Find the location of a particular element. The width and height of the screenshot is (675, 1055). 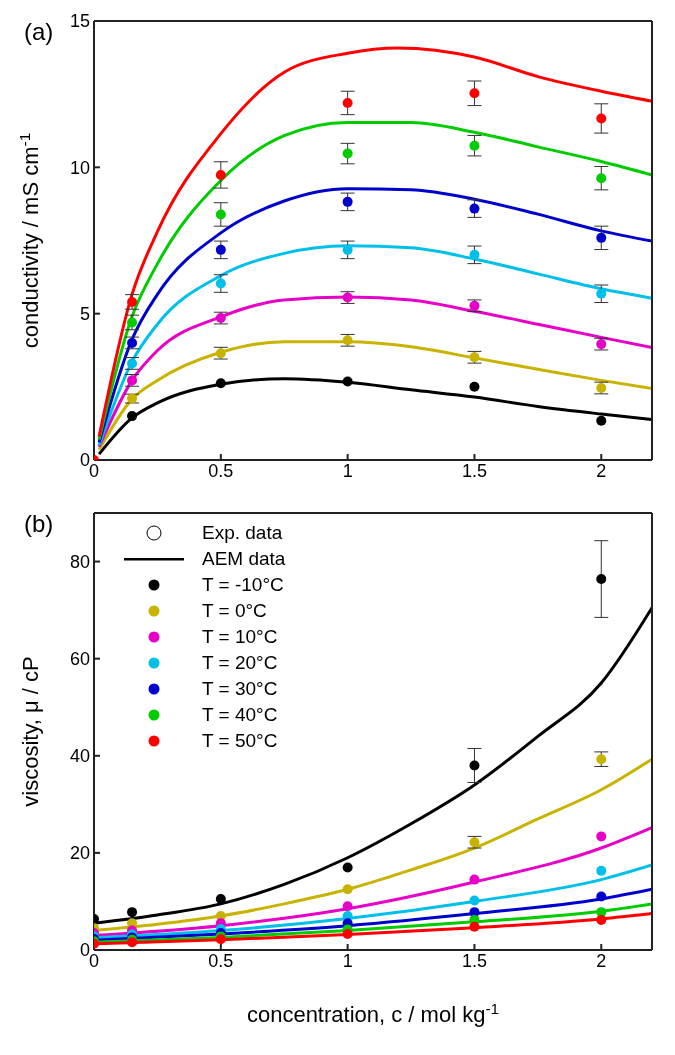

legend-label: T = 50°C is located at coordinates (240, 741).